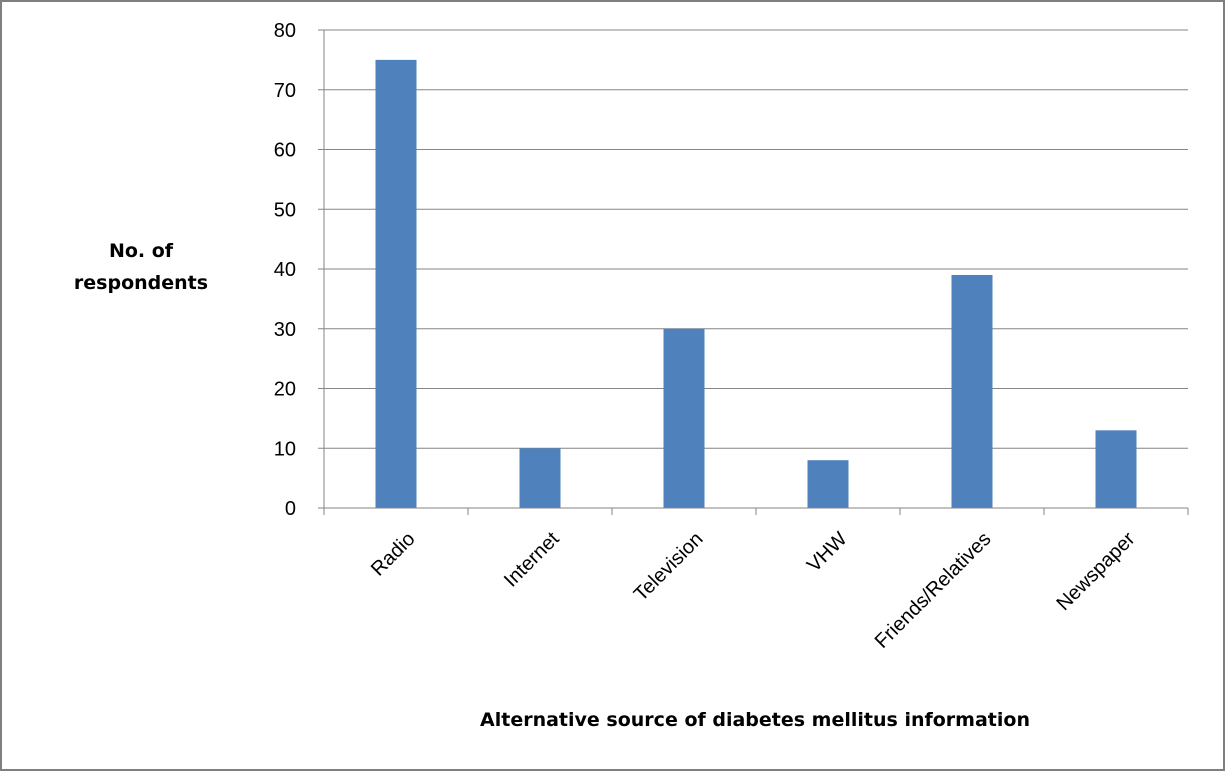  What do you see at coordinates (684, 418) in the screenshot?
I see `bar-television` at bounding box center [684, 418].